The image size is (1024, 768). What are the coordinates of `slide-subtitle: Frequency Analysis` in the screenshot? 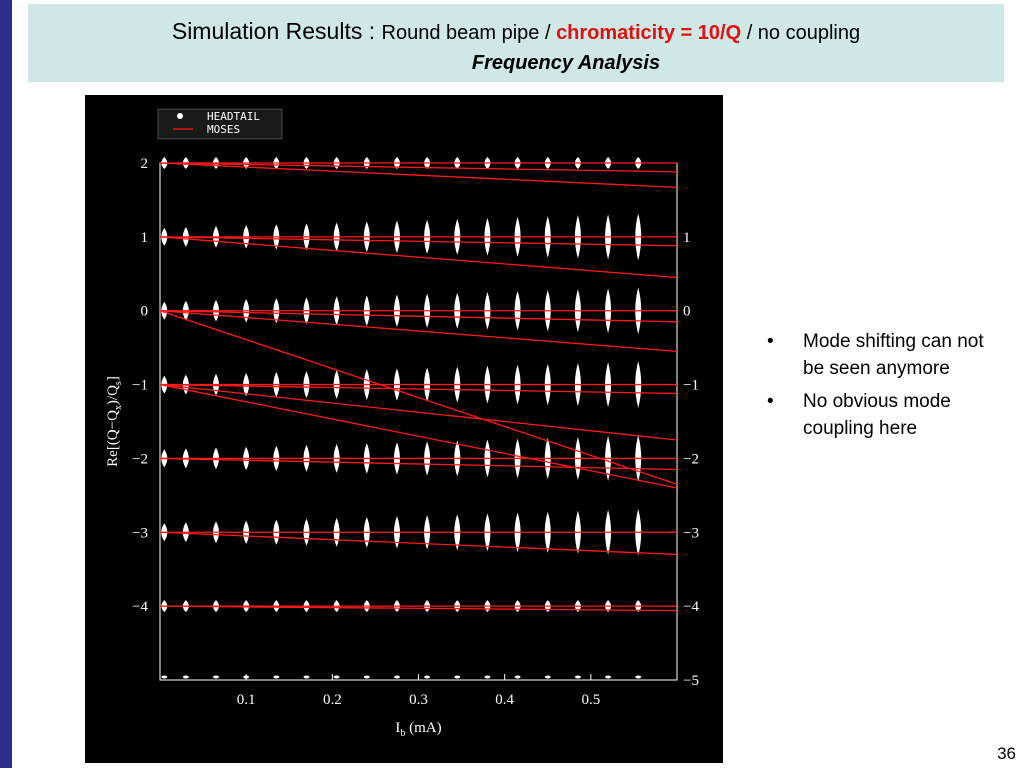 It's located at (566, 63).